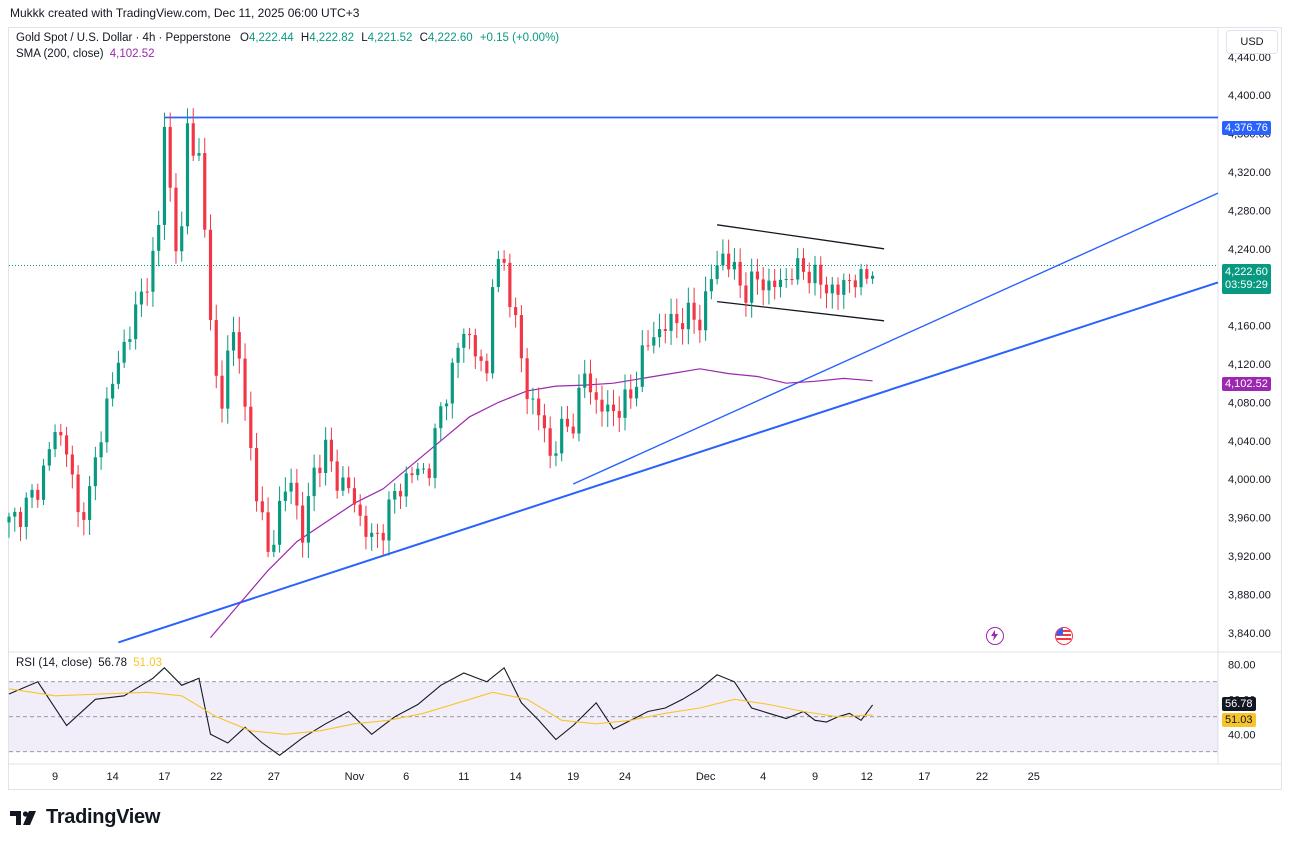 This screenshot has height=845, width=1291. I want to click on rsi-legend: RSI (14, close) 56.78 51.03, so click(89, 663).